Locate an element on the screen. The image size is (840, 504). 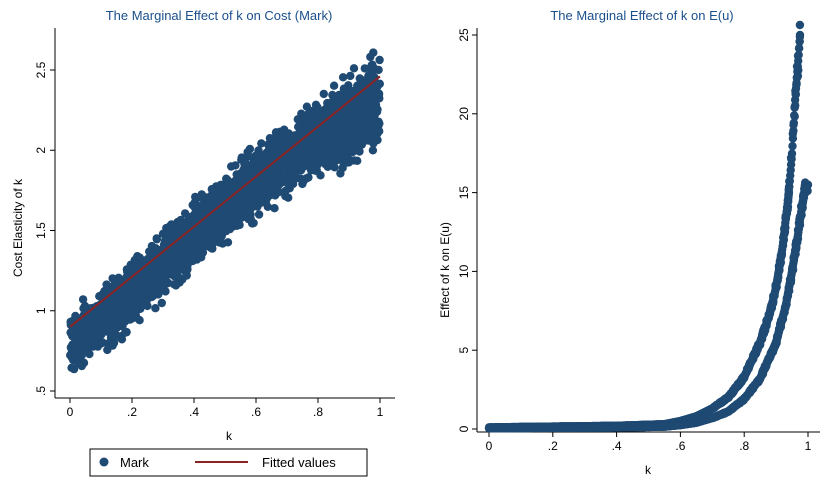
chart-right-ytick-label: 10 is located at coordinates (464, 271).